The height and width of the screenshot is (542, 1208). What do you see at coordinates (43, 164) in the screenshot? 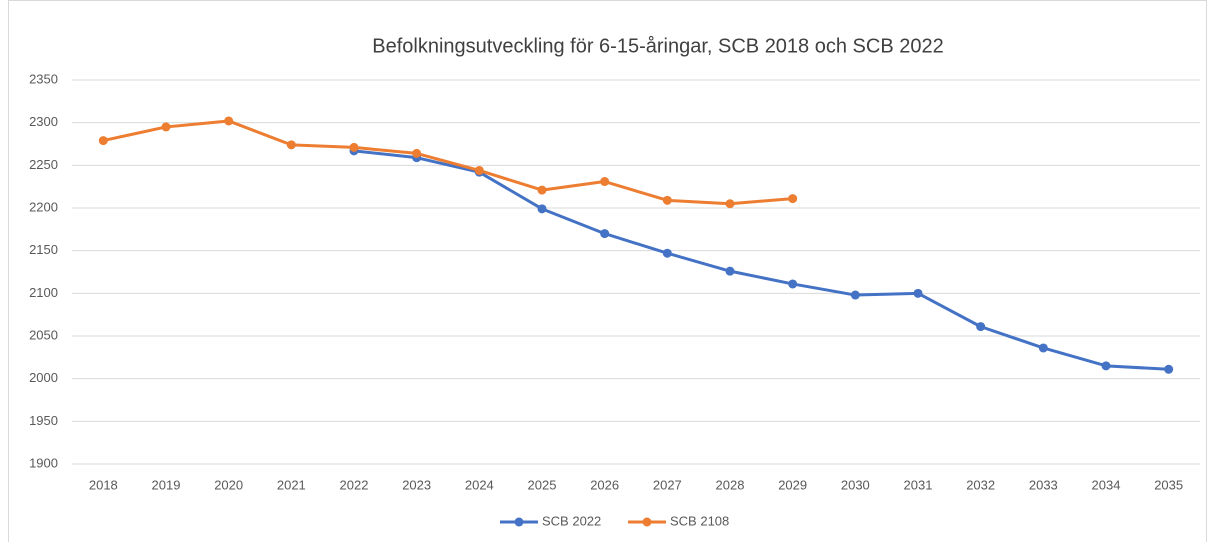
I see `y-tick-label: 2250` at bounding box center [43, 164].